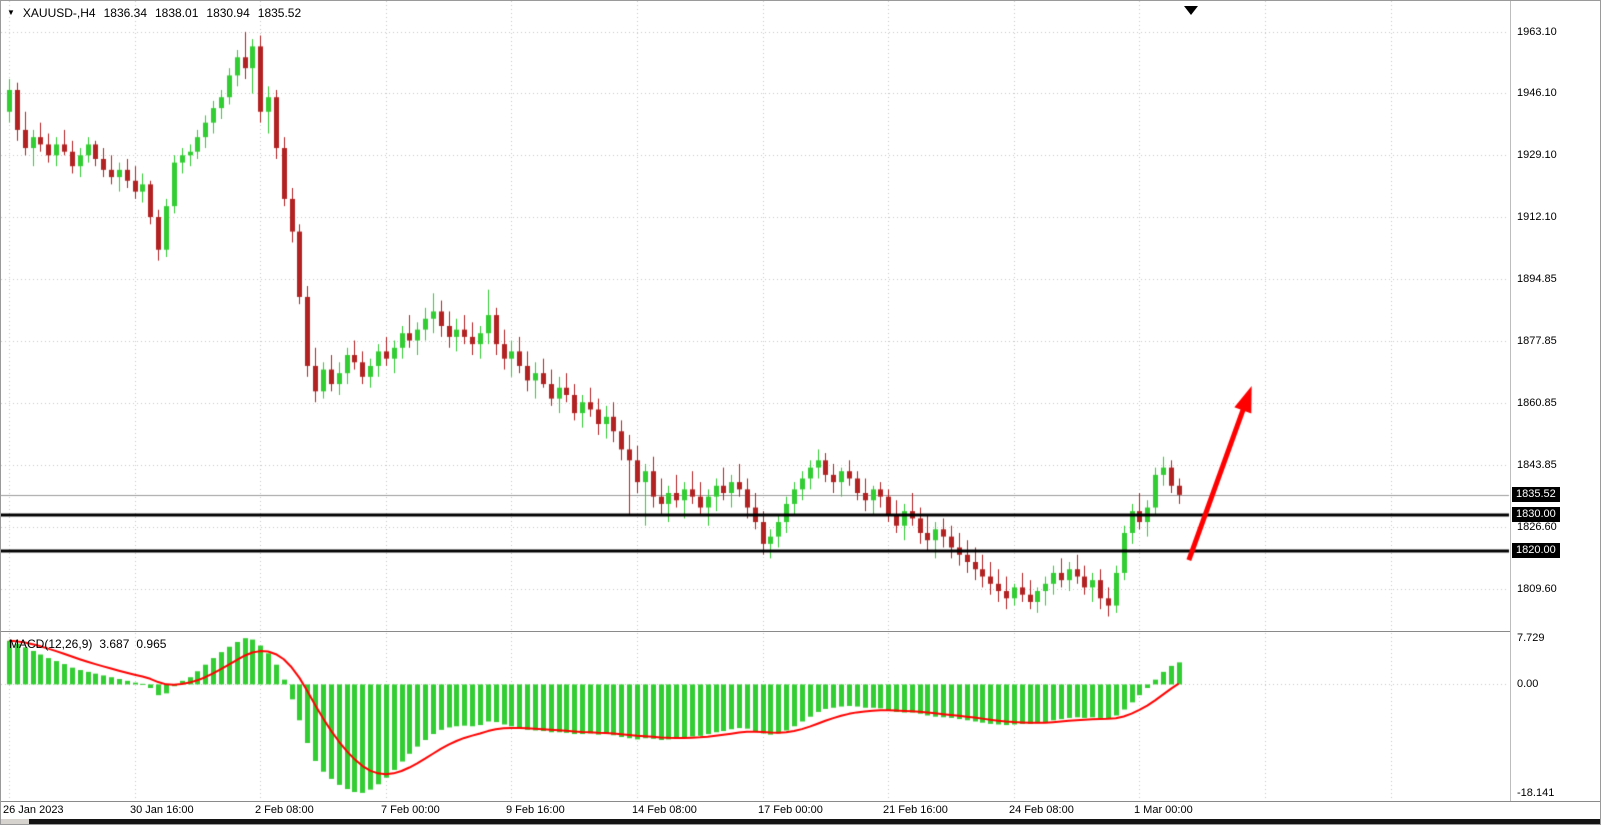  I want to click on price-marker-label: 1830.00, so click(1536, 514).